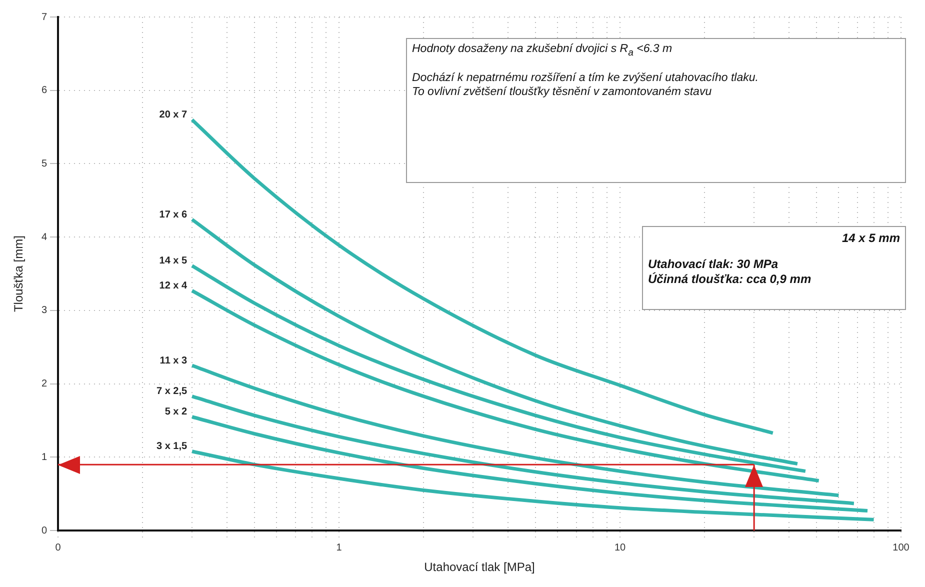 The width and height of the screenshot is (925, 587). Describe the element at coordinates (44, 164) in the screenshot. I see `y-tick-label: 5` at that location.